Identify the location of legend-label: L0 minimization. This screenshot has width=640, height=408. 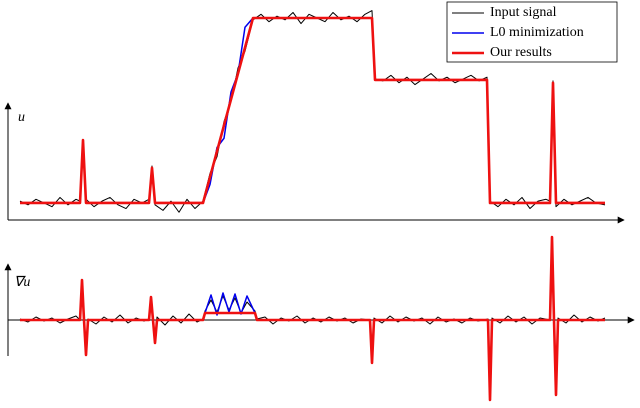
(537, 32).